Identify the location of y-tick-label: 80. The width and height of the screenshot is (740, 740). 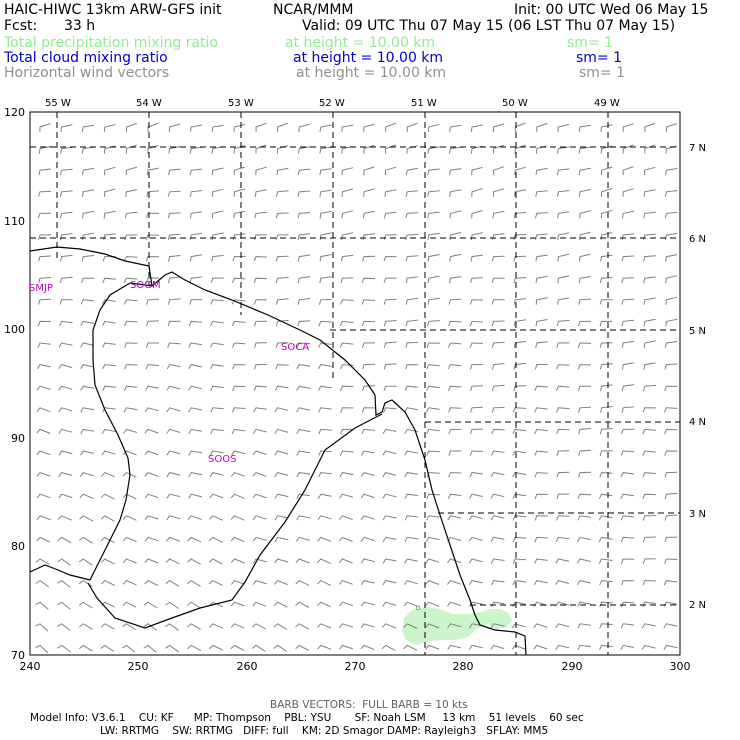
(18, 546).